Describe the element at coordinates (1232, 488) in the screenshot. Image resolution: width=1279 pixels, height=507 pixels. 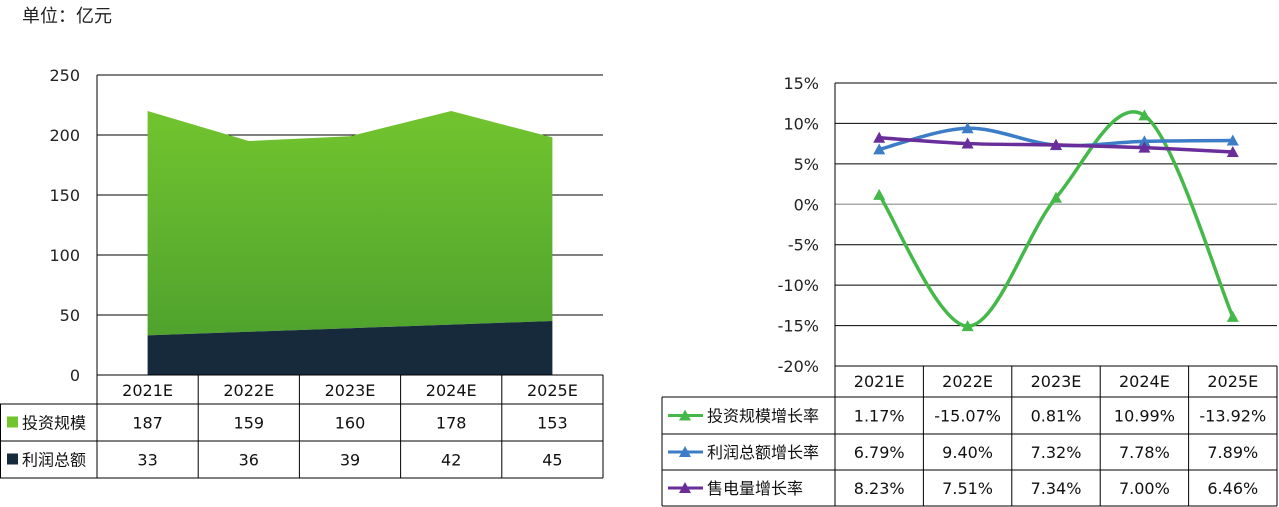
I see `data-label: 6.46%` at that location.